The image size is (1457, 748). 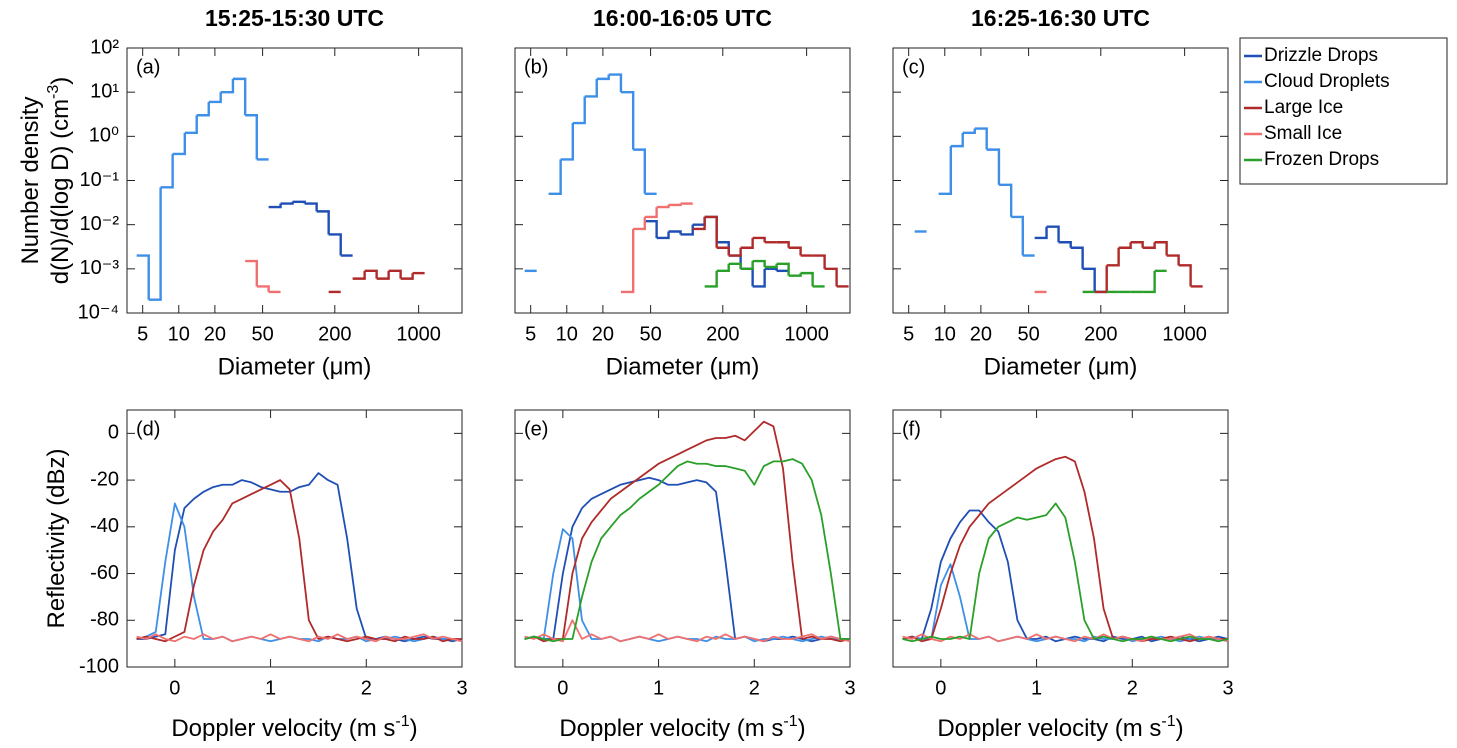 What do you see at coordinates (1321, 55) in the screenshot?
I see `legend-label: Drizzle Drops` at bounding box center [1321, 55].